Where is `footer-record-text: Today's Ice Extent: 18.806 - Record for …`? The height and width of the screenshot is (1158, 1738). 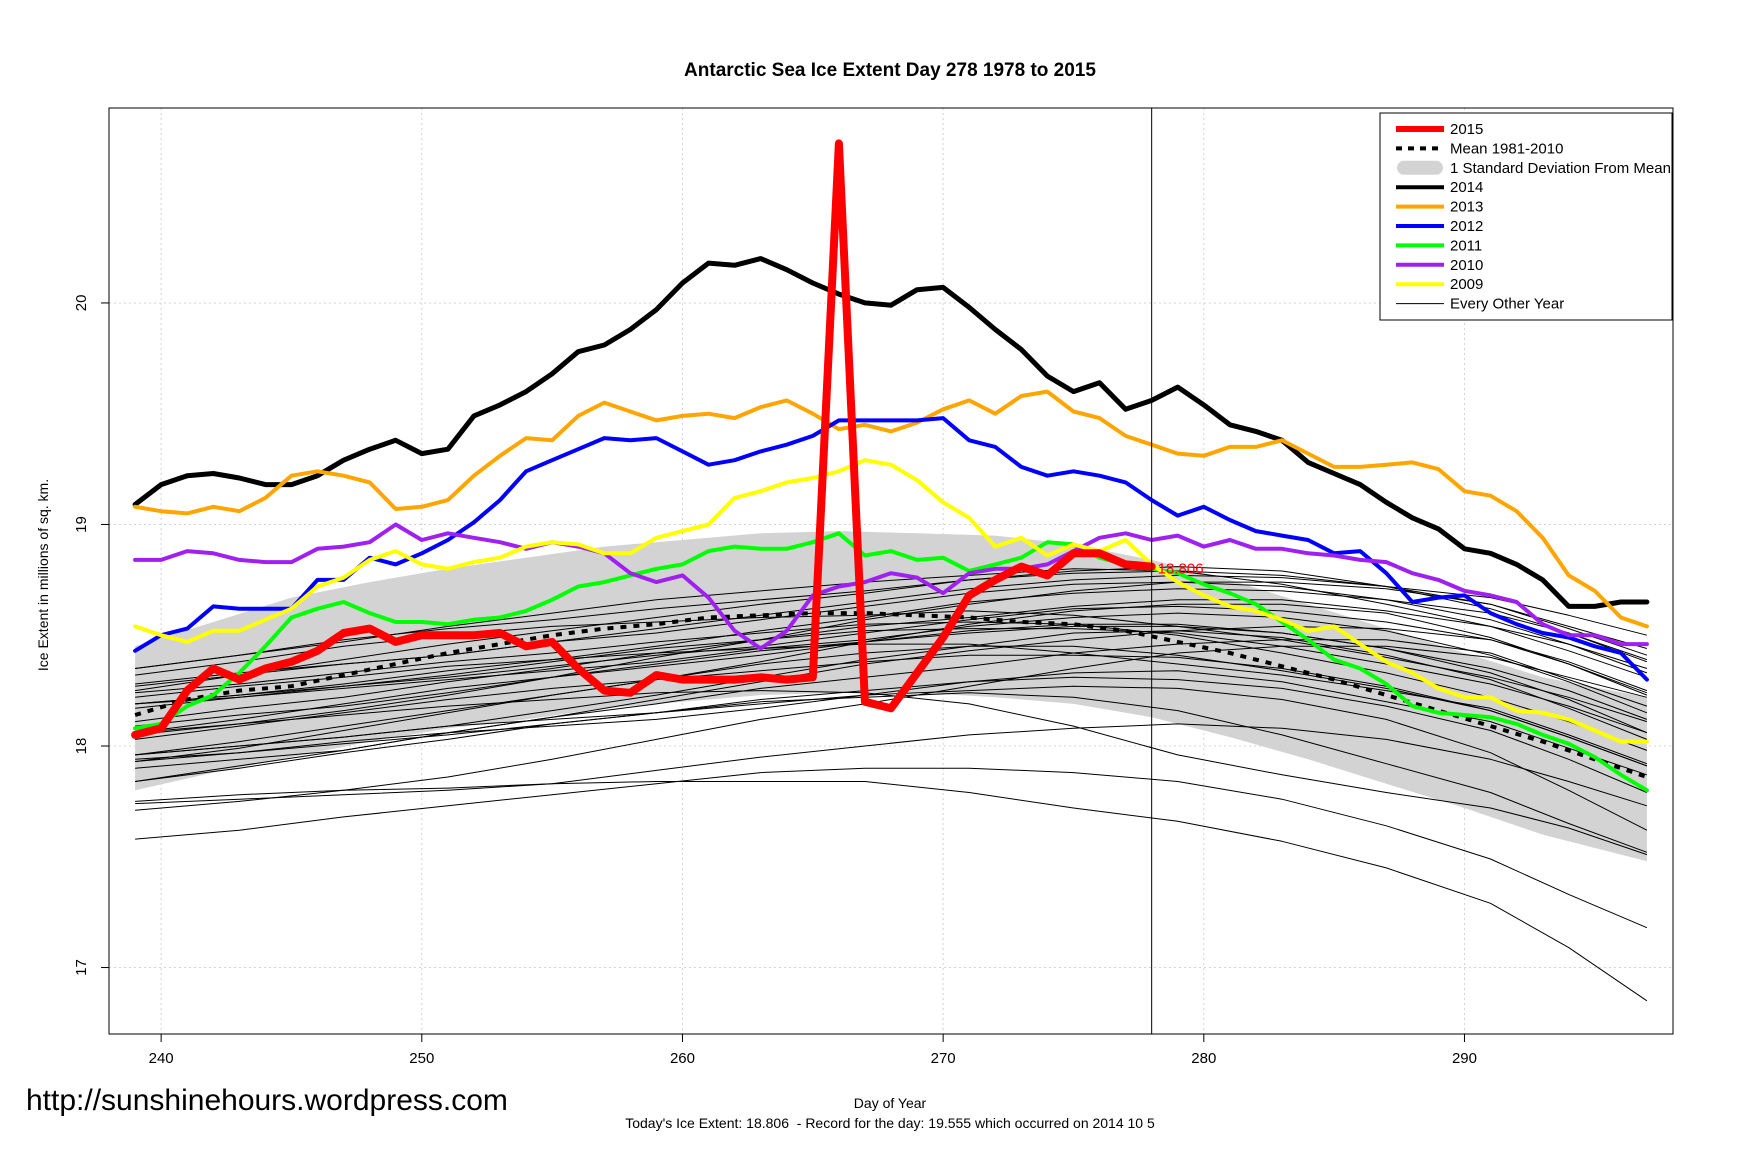 footer-record-text: Today's Ice Extent: 18.806 - Record for … is located at coordinates (890, 1123).